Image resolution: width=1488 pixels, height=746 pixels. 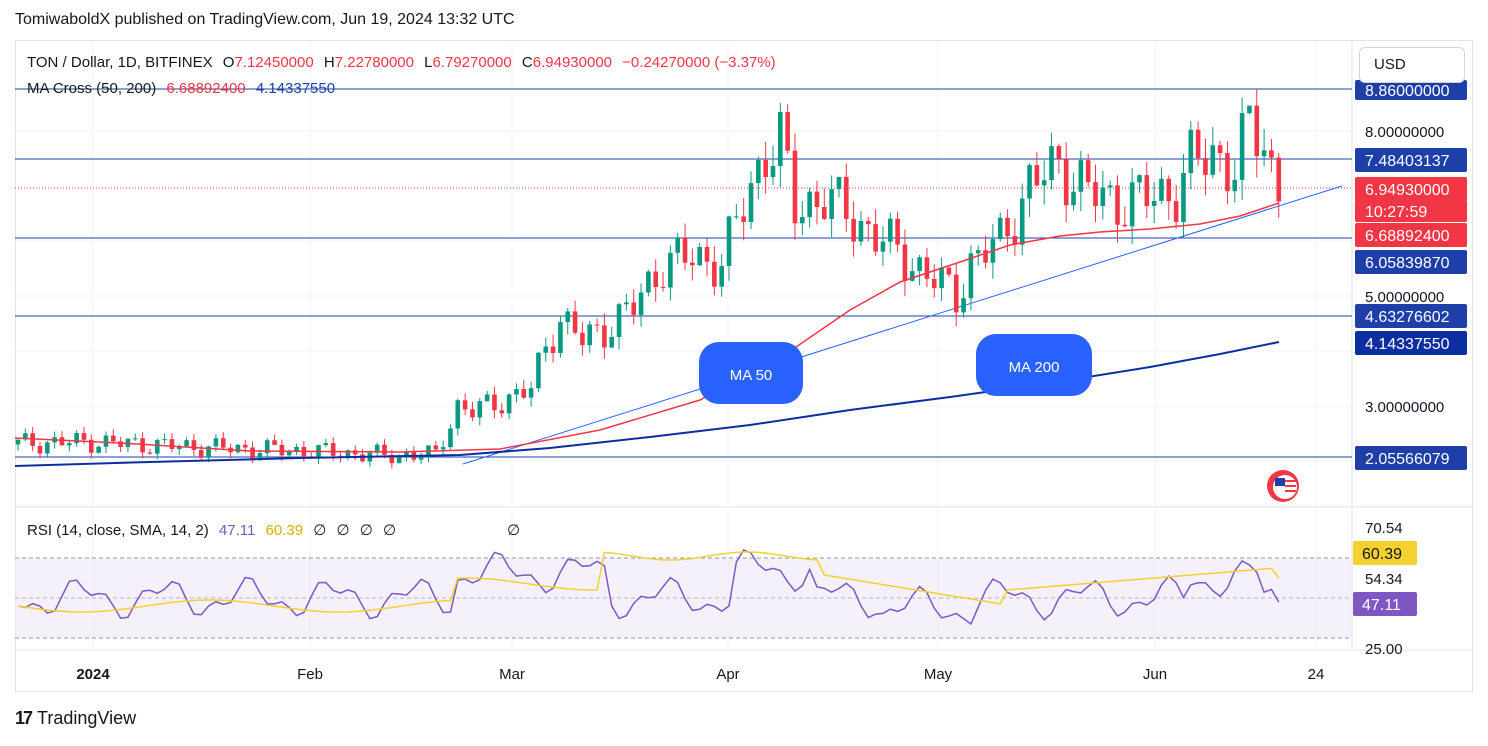 I want to click on rsi-line, so click(x=648, y=587).